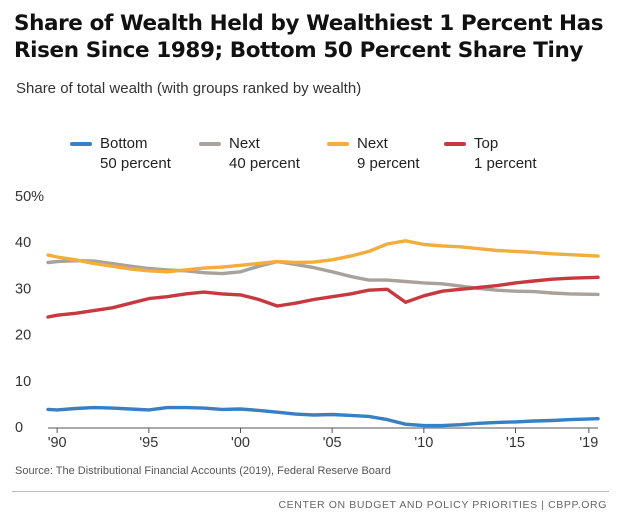 The image size is (619, 521). I want to click on x-tick-label: '05, so click(332, 443).